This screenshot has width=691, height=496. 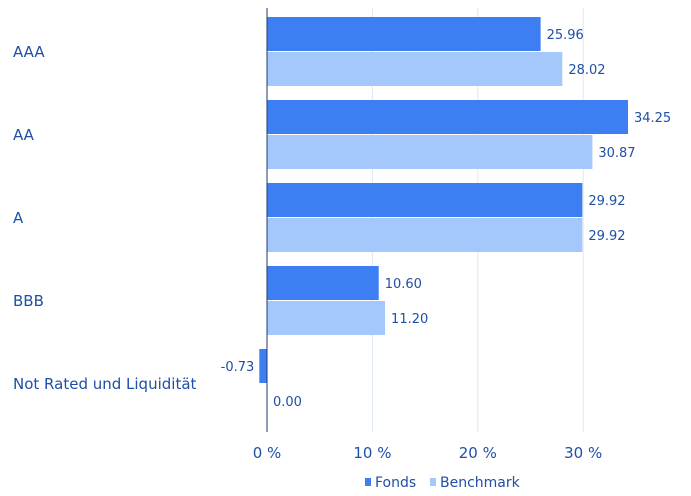 What do you see at coordinates (368, 482) in the screenshot?
I see `legend-swatch-fonds` at bounding box center [368, 482].